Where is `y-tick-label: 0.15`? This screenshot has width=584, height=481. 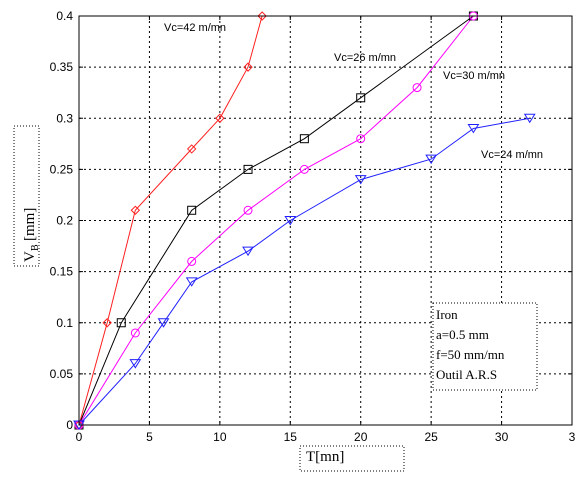
y-tick-label: 0.15 is located at coordinates (62, 272).